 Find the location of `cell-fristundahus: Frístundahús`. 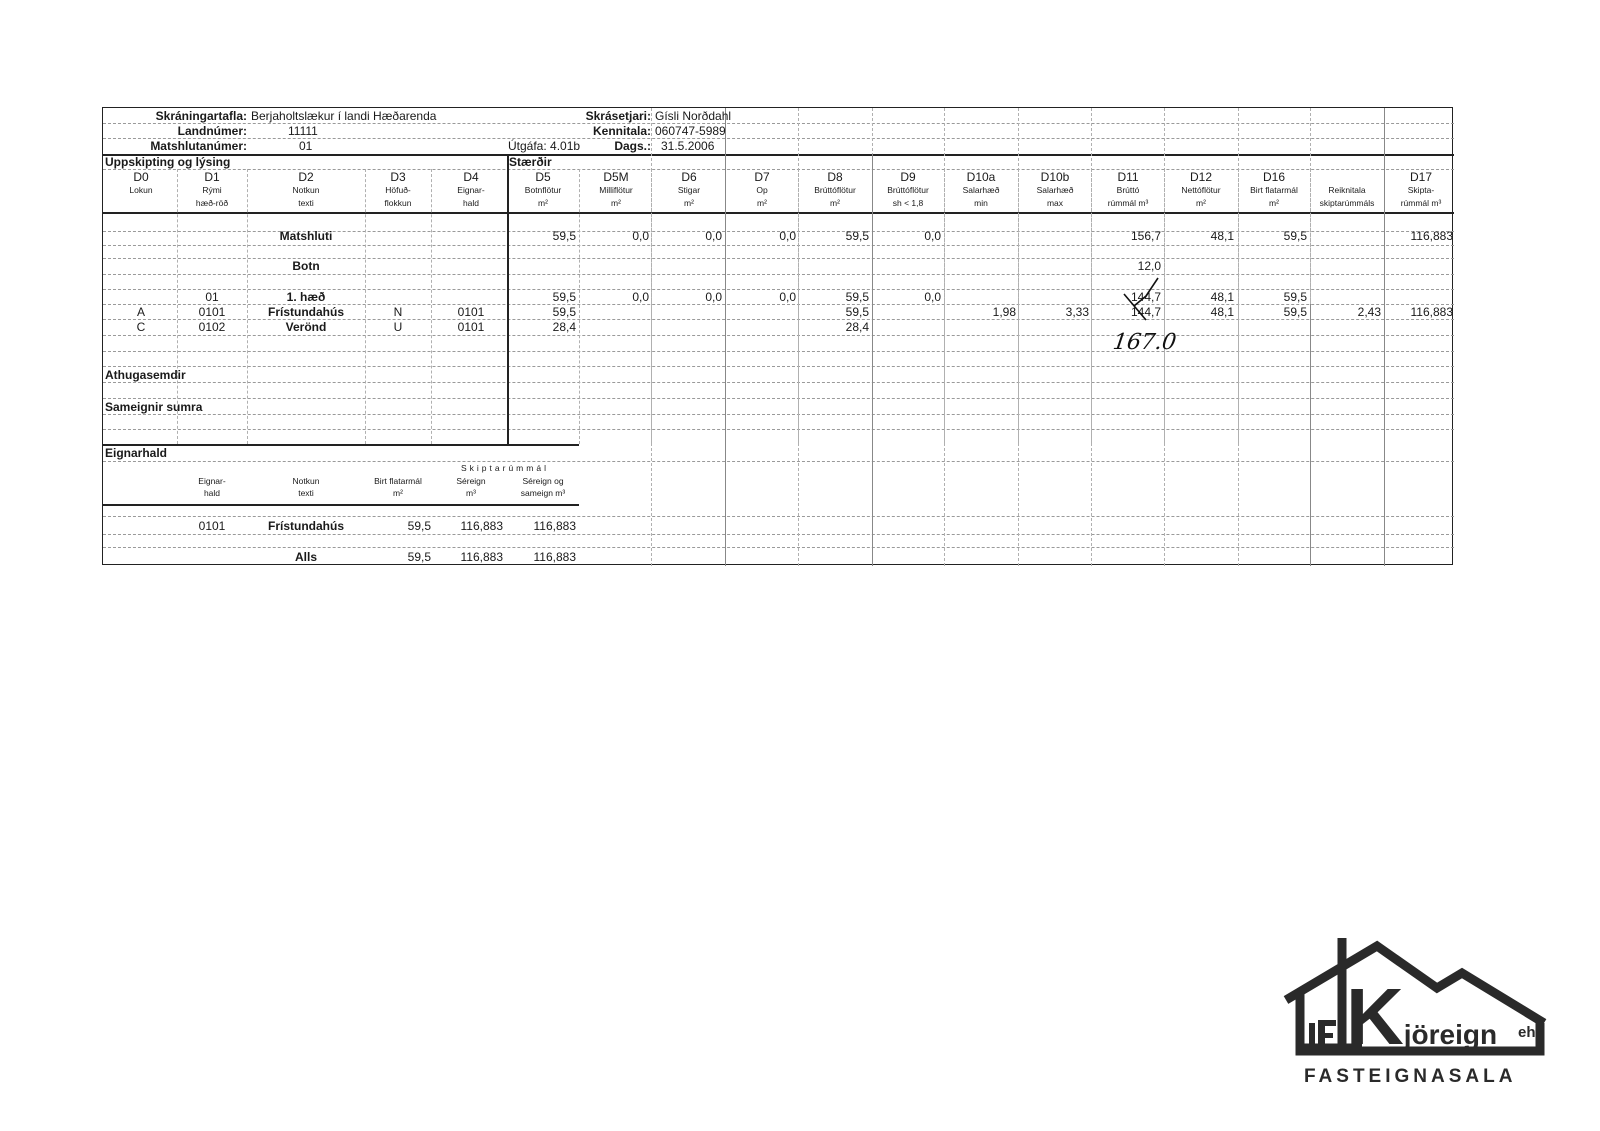

cell-fristundahus: Frístundahús is located at coordinates (305, 312).